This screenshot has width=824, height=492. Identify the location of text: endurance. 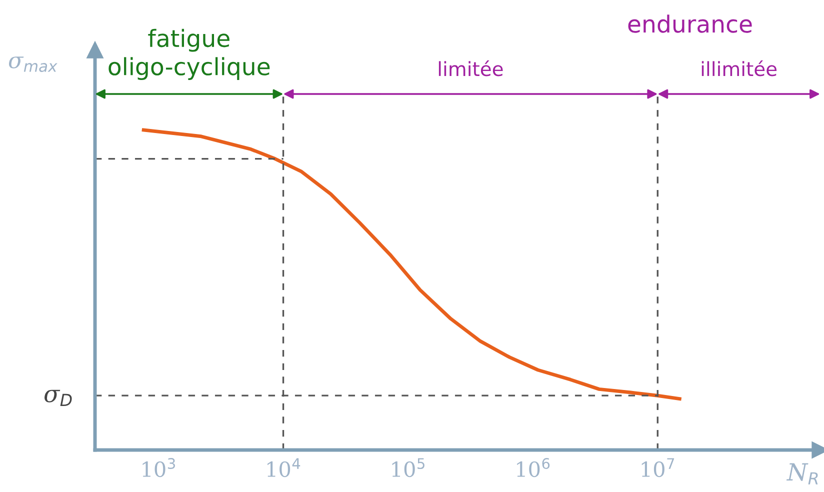
(690, 23).